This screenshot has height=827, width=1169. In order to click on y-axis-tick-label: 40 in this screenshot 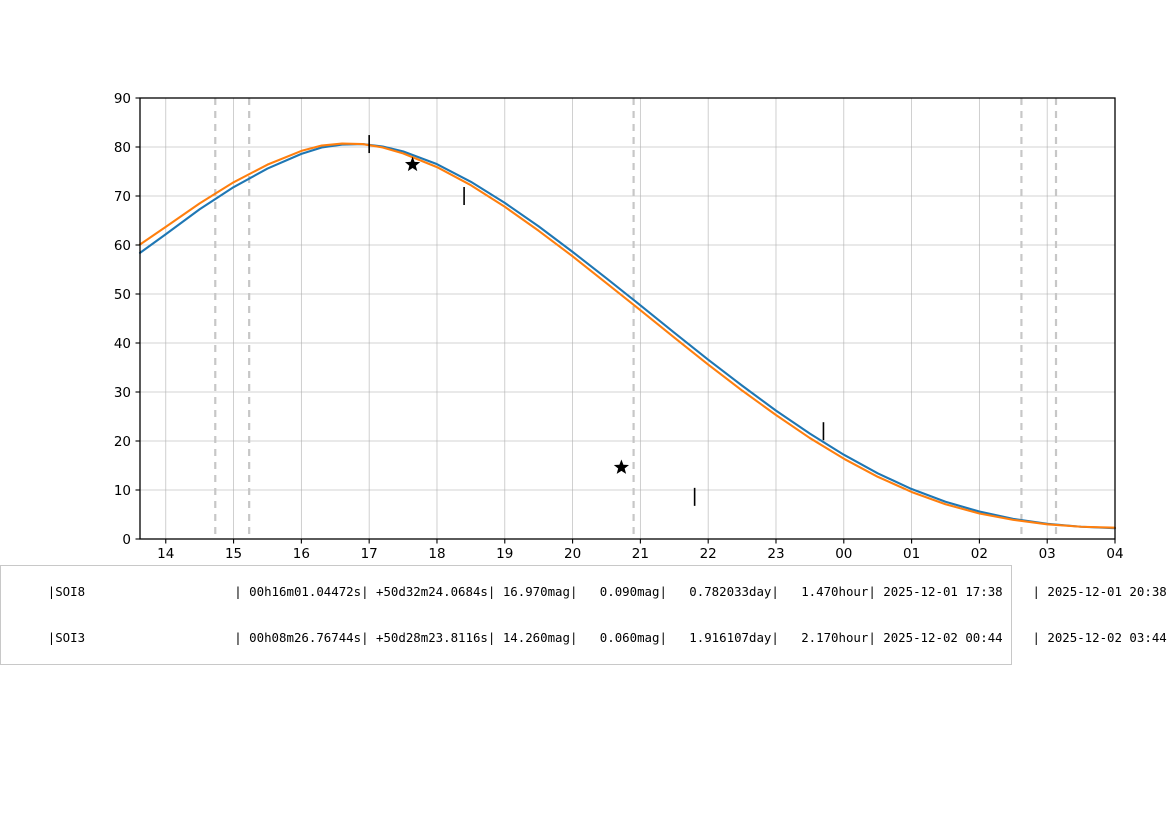, I will do `click(122, 344)`.